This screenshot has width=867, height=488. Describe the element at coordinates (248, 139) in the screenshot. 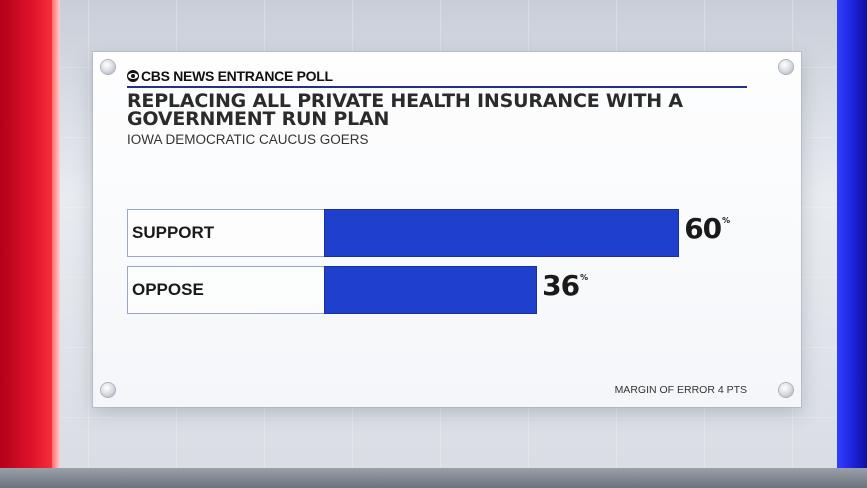

I see `chart-subtitle: IOWA DEMOCRATIC CAUCUS GOERS` at that location.